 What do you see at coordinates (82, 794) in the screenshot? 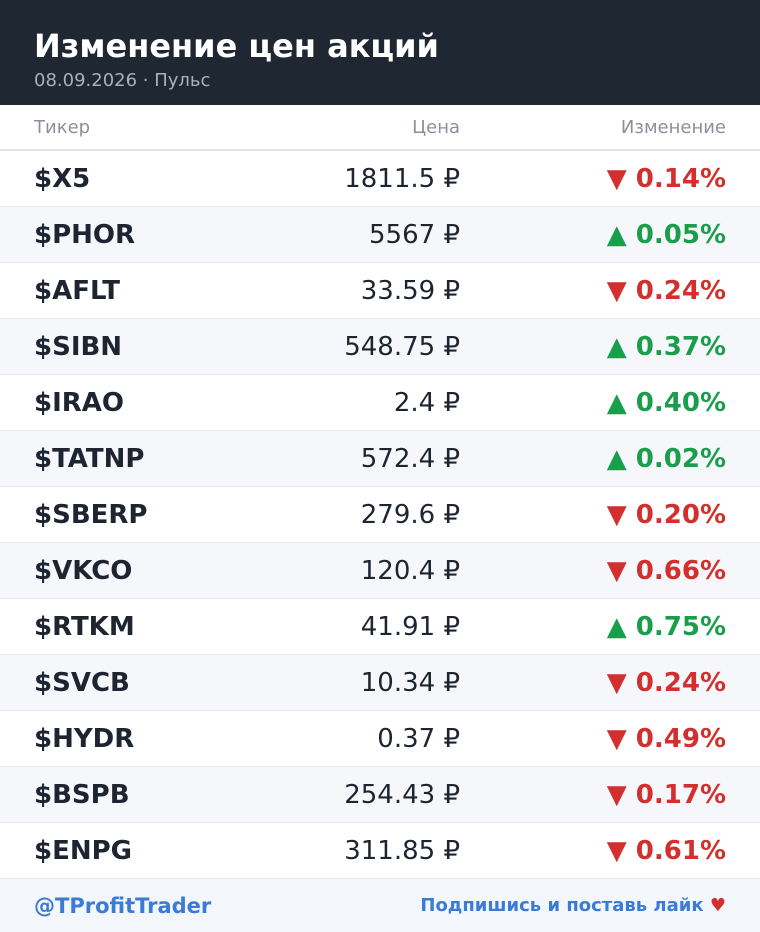
I see `ticker: $BSPB` at bounding box center [82, 794].